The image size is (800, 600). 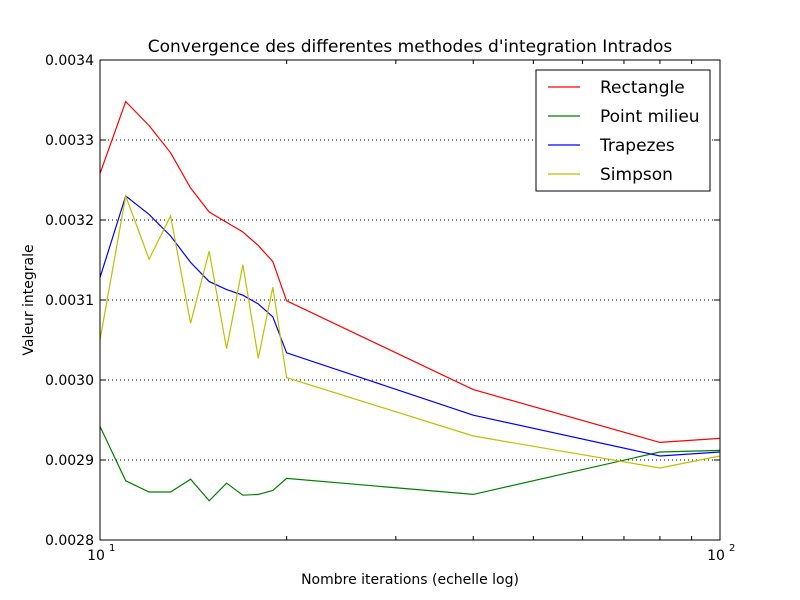 I want to click on x-tick-exponent: 1, so click(x=112, y=548).